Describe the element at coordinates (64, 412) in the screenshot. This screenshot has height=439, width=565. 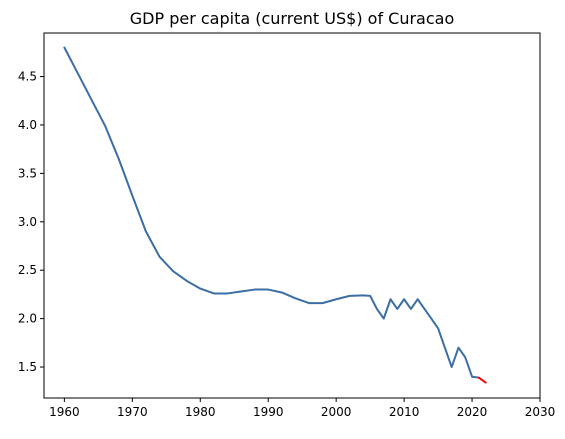
I see `x-tick-label: 1960` at that location.